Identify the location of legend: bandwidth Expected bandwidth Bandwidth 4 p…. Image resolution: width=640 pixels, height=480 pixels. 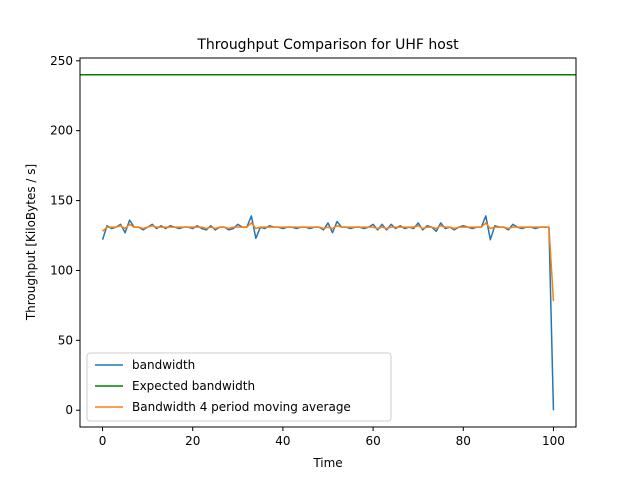
(239, 387).